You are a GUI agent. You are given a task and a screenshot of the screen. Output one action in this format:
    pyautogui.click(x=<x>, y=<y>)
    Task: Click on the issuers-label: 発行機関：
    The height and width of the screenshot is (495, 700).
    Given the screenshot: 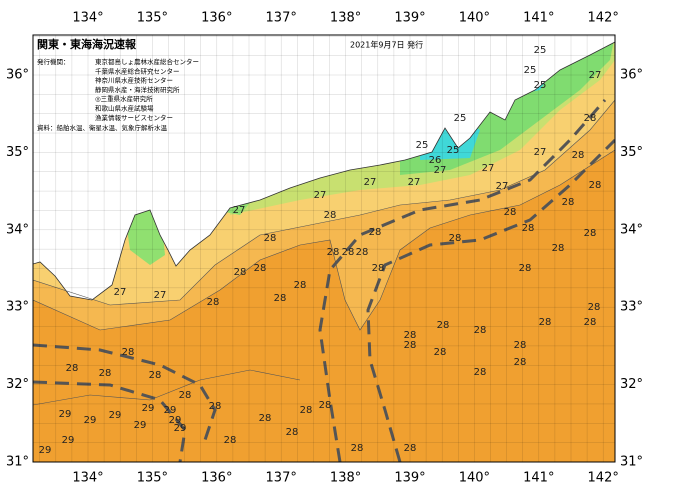 What is the action you would take?
    pyautogui.click(x=53, y=61)
    